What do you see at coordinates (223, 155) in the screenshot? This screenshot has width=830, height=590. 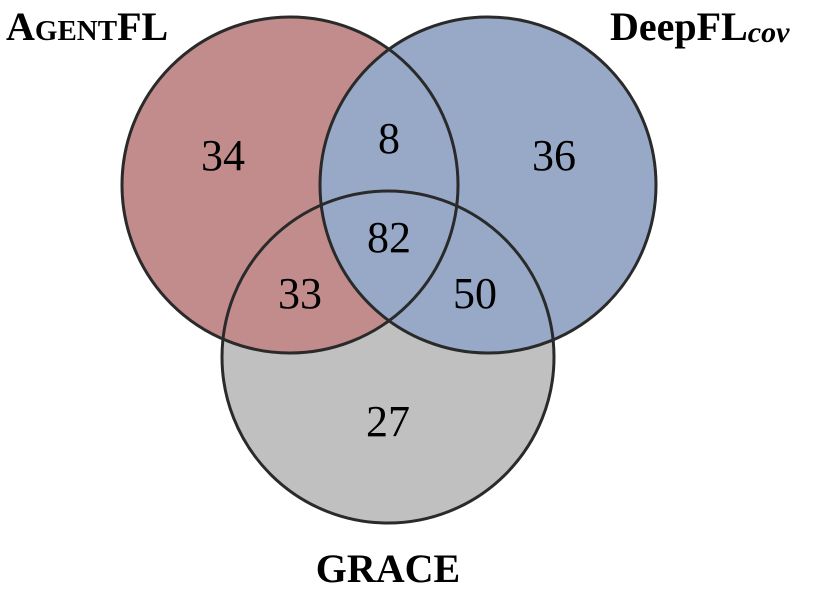 I see `region-a-only: 34` at bounding box center [223, 155].